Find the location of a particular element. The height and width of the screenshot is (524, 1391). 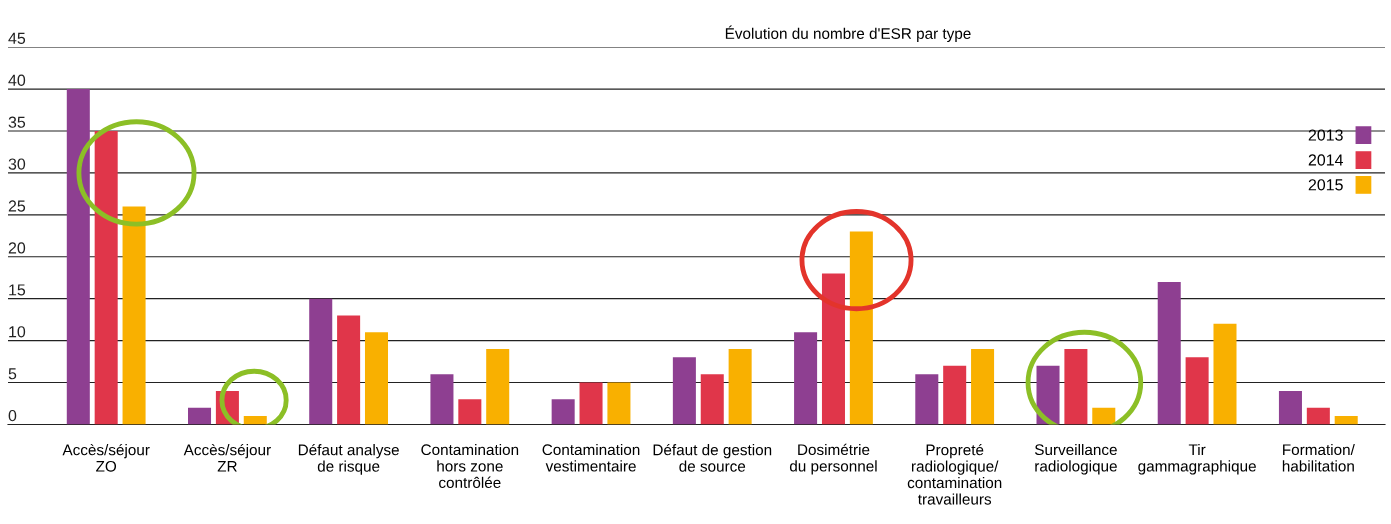

x-tick-label: Accès/séjour ZR is located at coordinates (227, 457).